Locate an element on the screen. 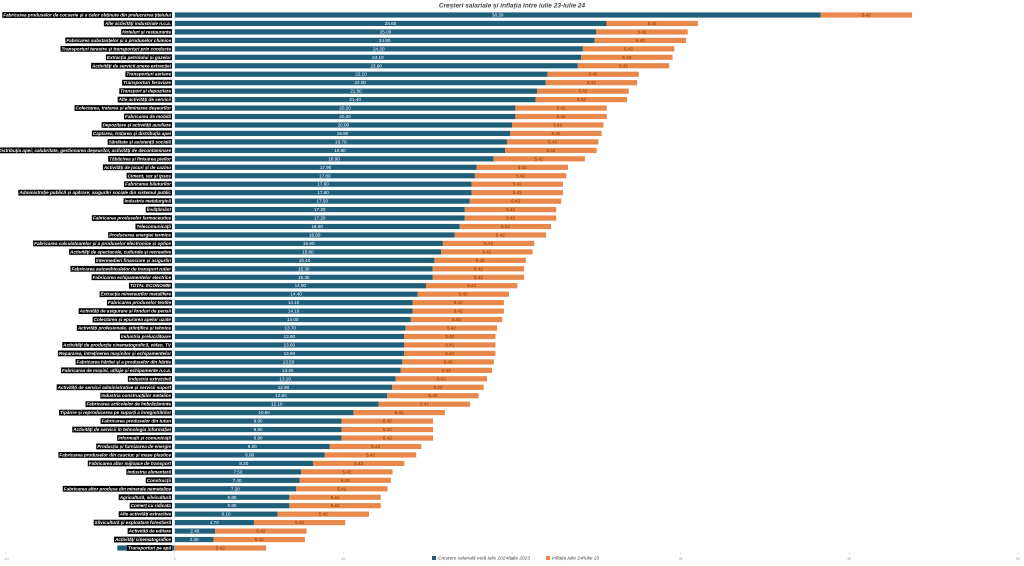 Image resolution: width=1024 pixels, height=566 pixels. category-label: Industria extractivă is located at coordinates (149, 378).